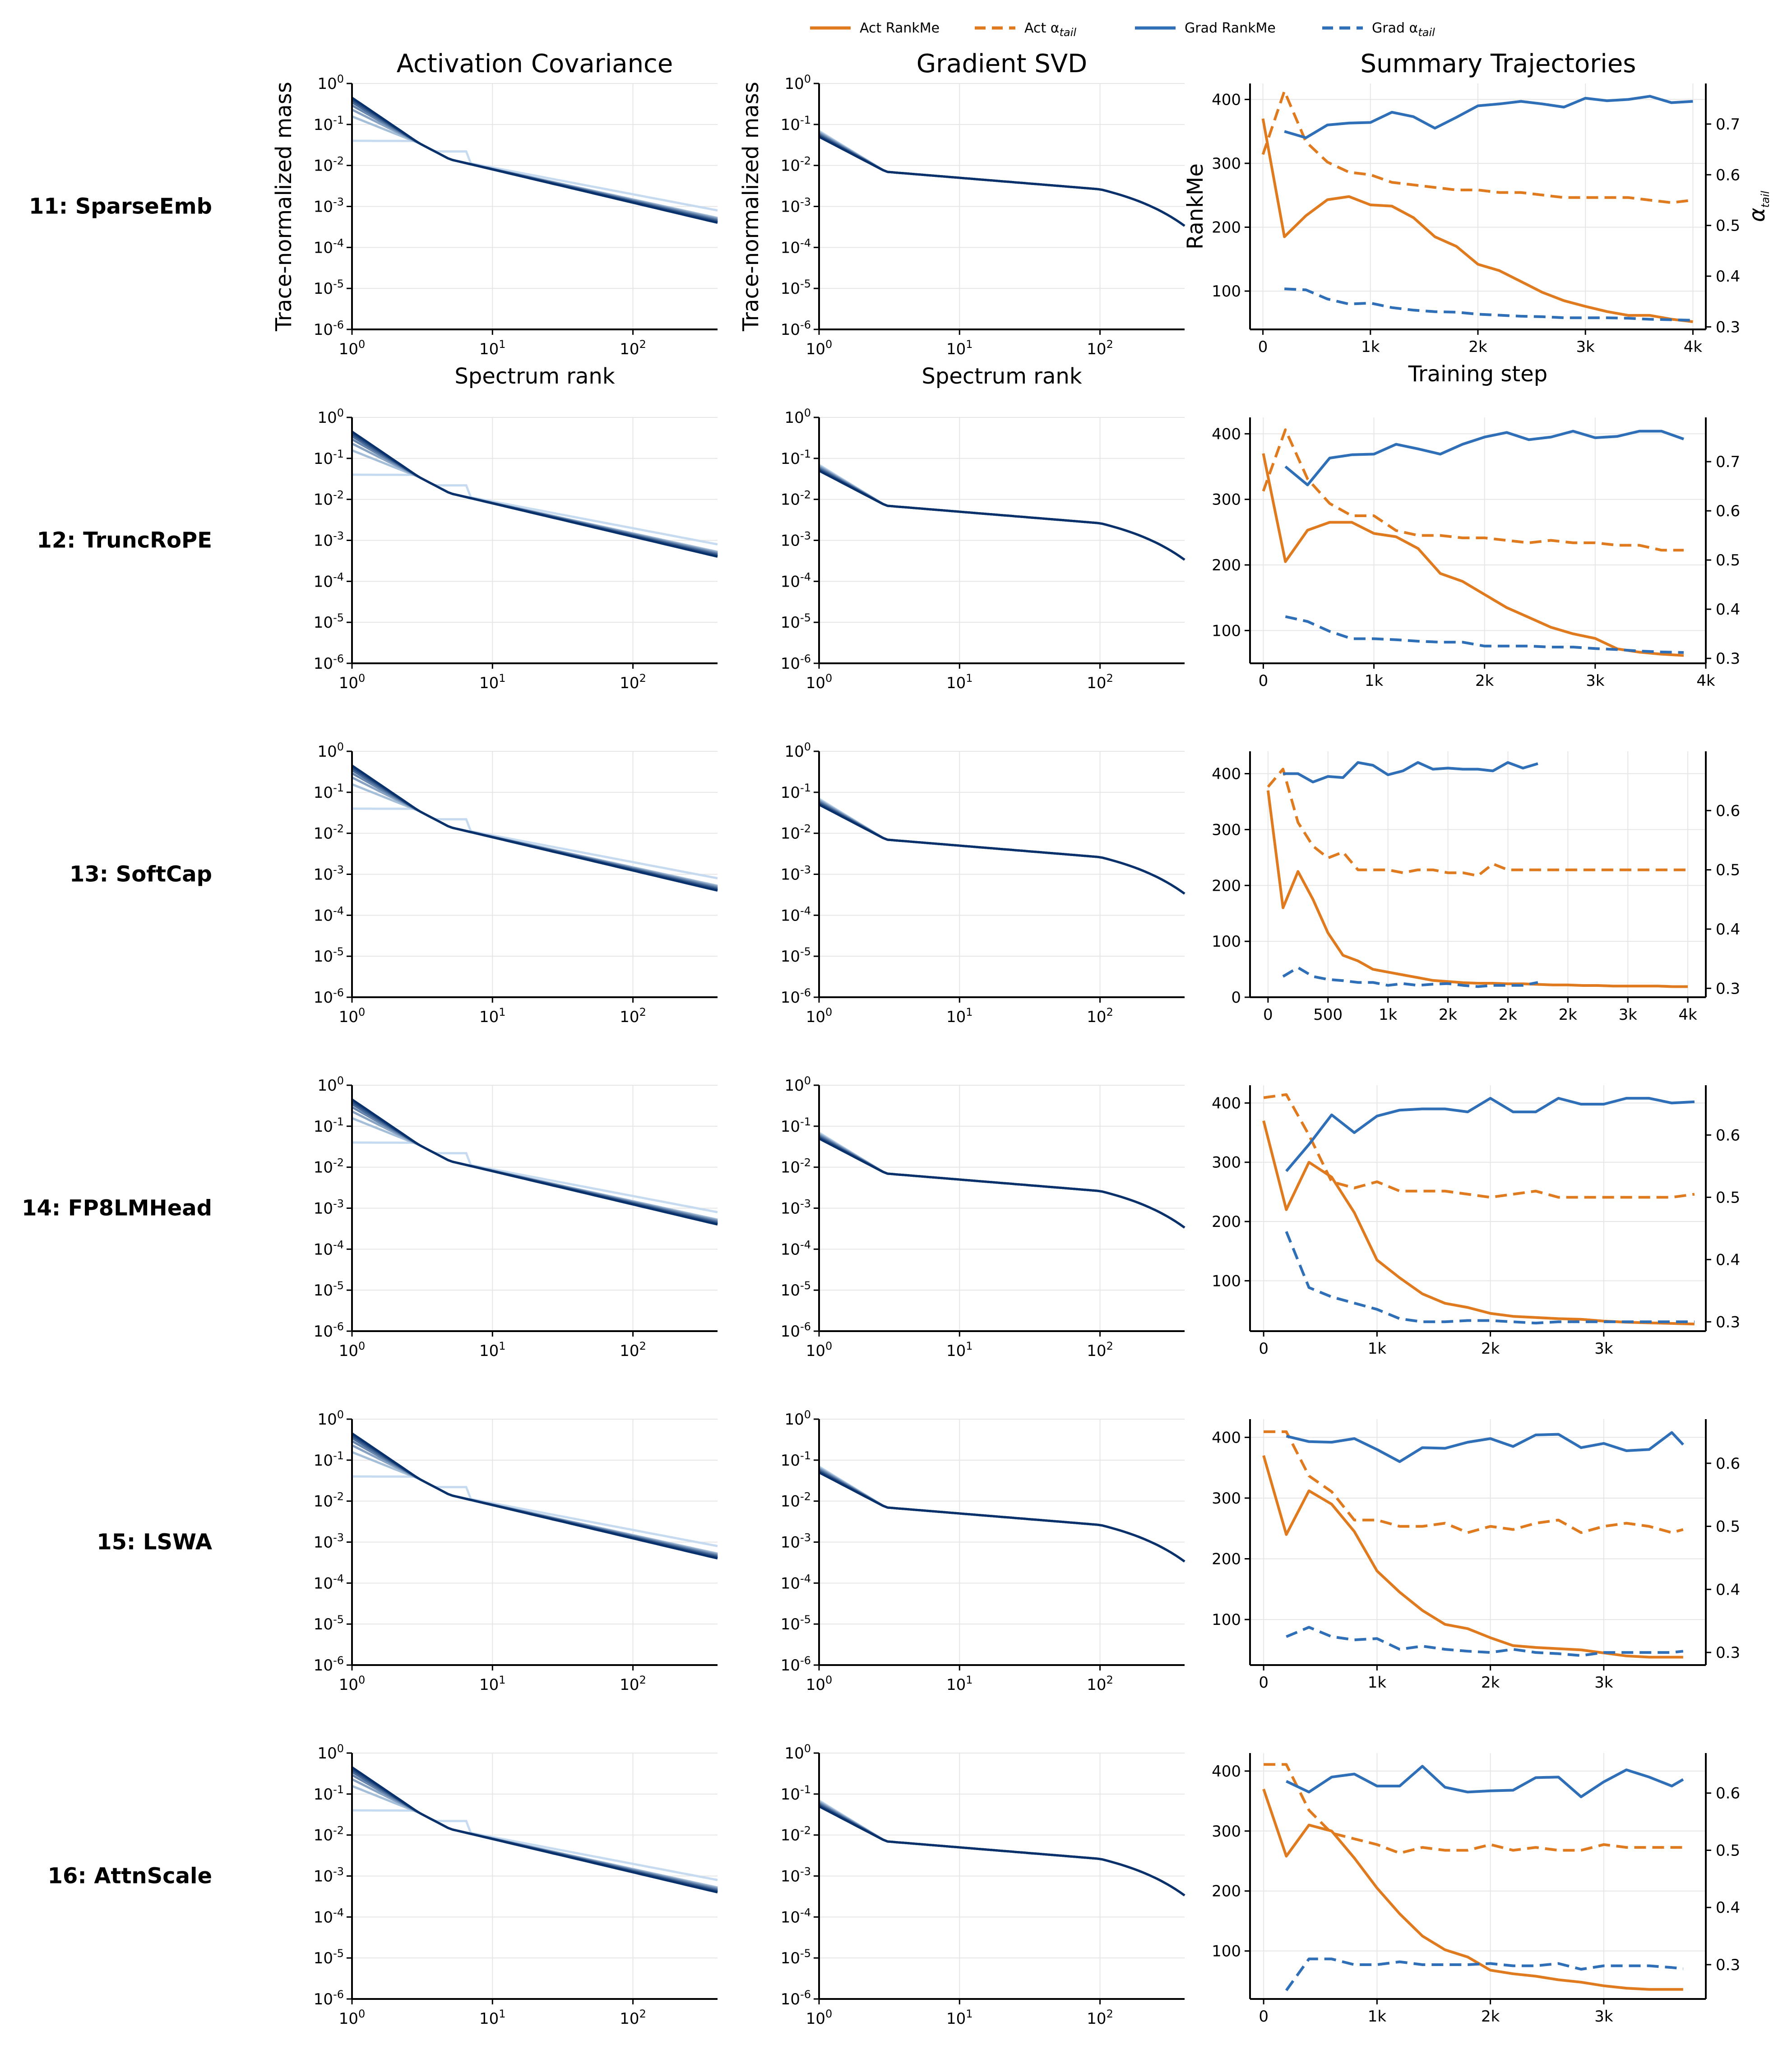 The image size is (1792, 2045). I want to click on legend-label-act-rankme: Act RankMe, so click(900, 28).